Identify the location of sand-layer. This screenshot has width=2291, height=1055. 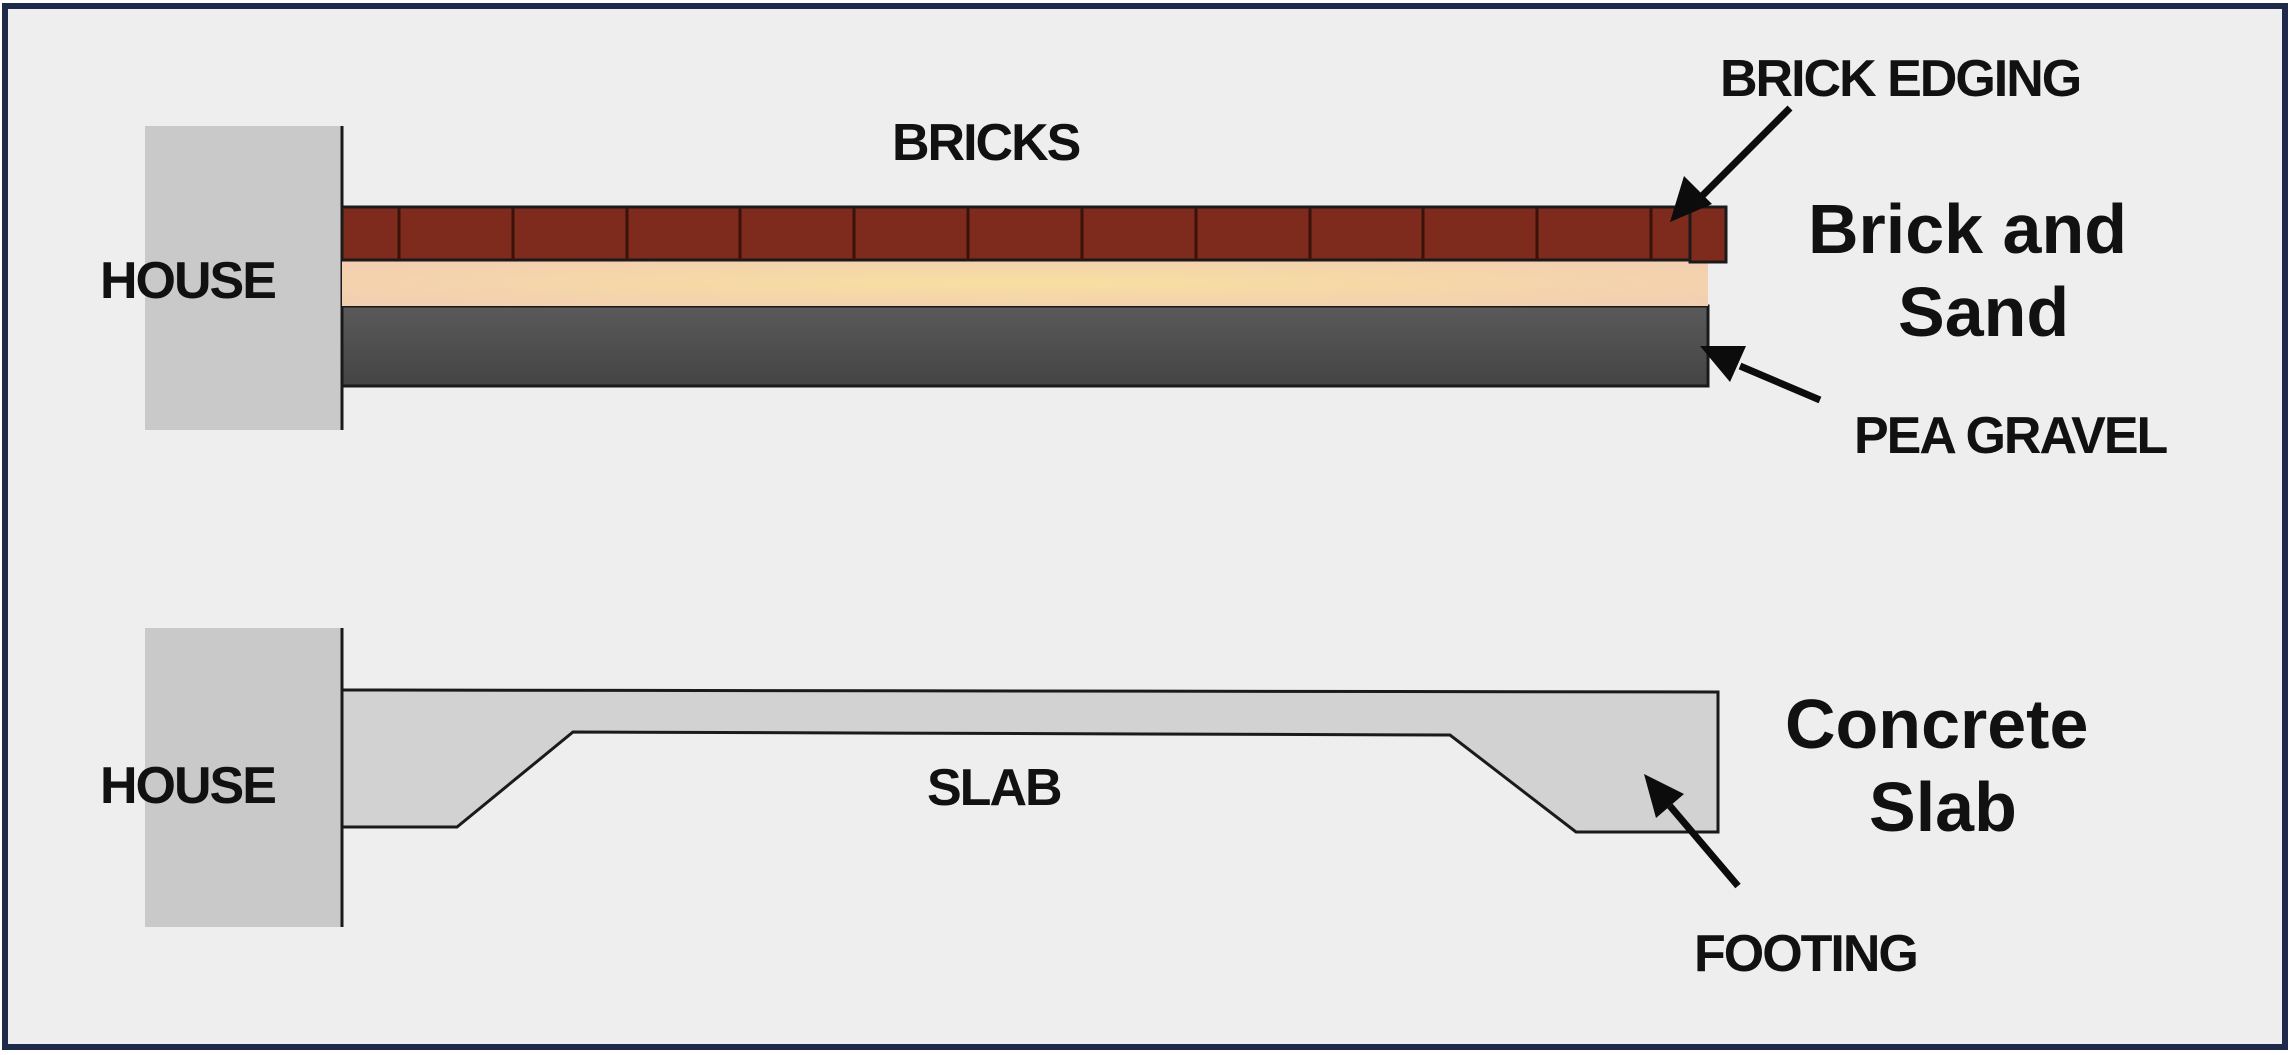
(1025, 283).